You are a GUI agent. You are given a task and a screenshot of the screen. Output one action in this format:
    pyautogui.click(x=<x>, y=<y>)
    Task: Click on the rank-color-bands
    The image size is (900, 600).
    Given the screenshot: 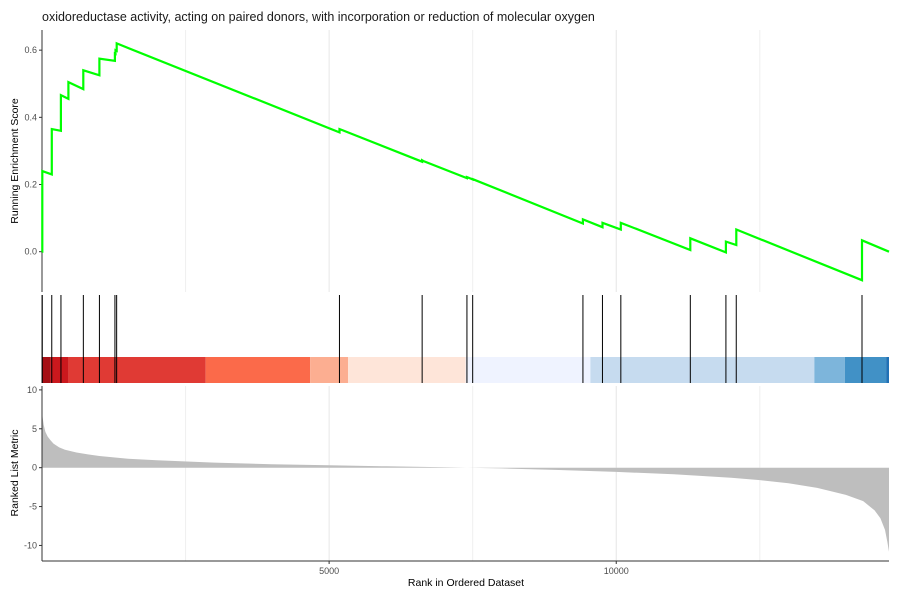 What is the action you would take?
    pyautogui.click(x=465, y=370)
    